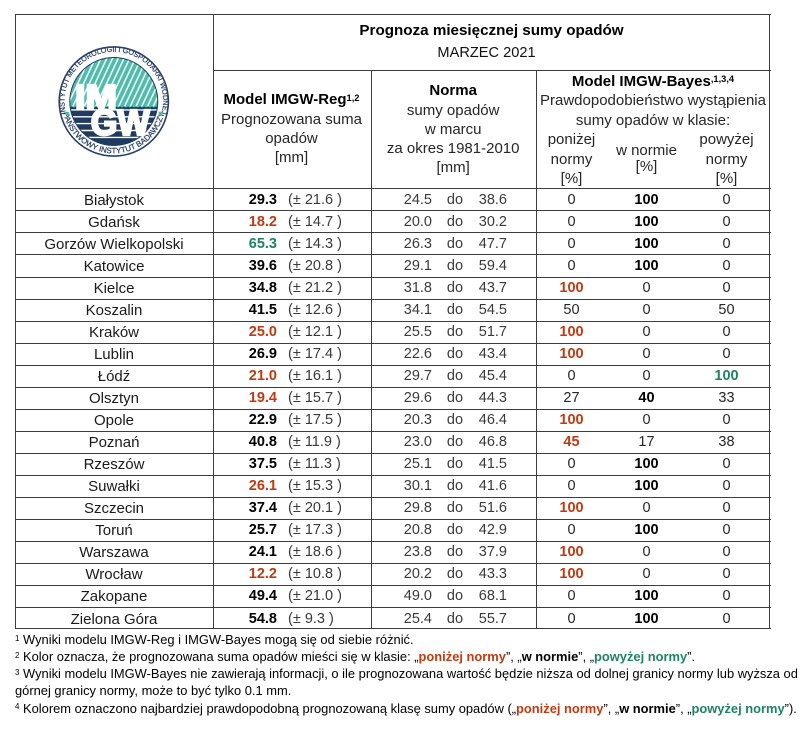 This screenshot has height=732, width=800. Describe the element at coordinates (96, 97) in the screenshot. I see `svg-text: IM` at that location.